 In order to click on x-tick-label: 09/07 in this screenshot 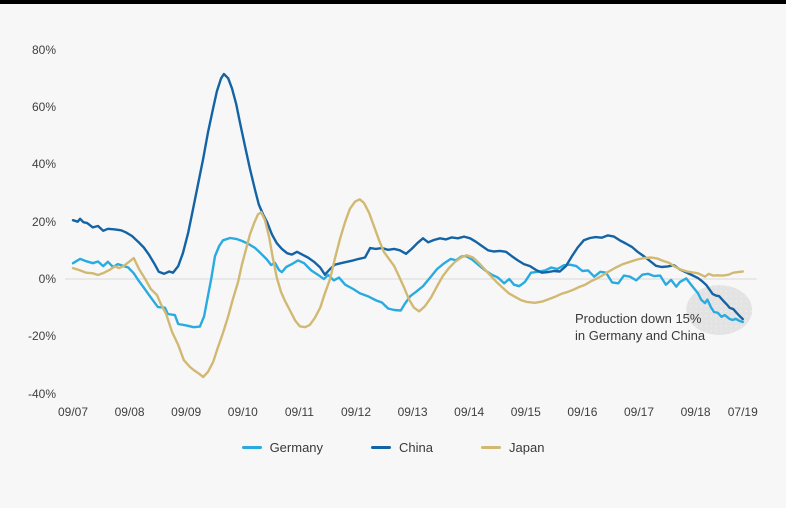, I will do `click(73, 412)`.